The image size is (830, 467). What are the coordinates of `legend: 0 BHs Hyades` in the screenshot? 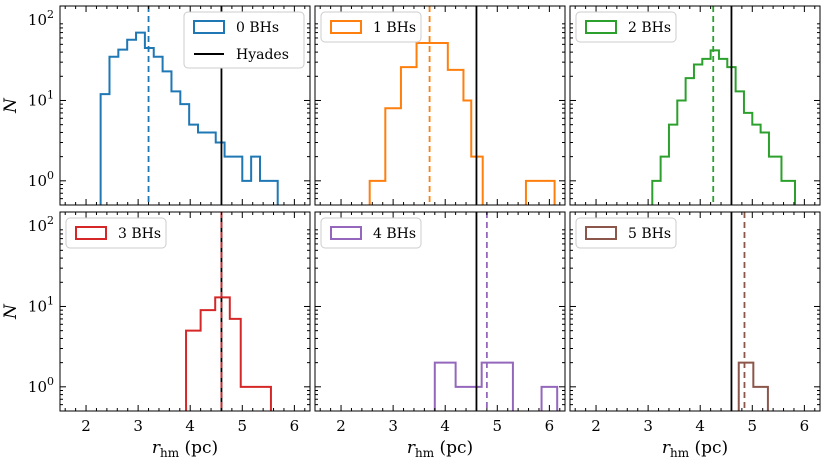 It's located at (244, 40).